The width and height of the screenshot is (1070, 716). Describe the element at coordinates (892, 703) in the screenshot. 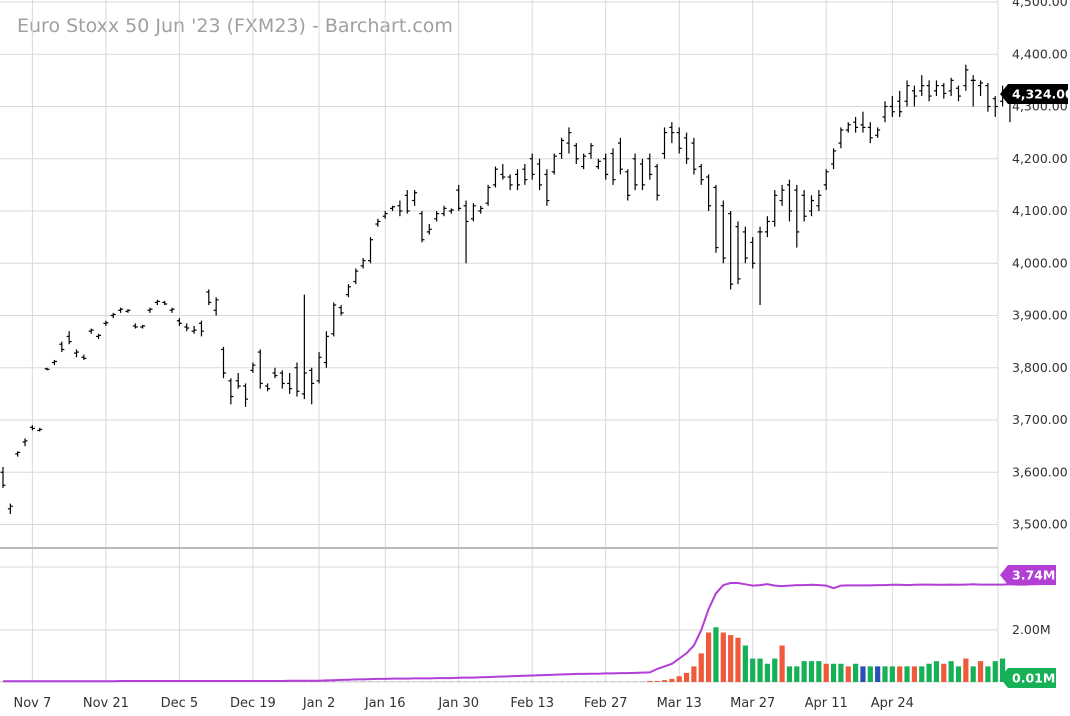

I see `date-tick-label: Apr 24` at that location.